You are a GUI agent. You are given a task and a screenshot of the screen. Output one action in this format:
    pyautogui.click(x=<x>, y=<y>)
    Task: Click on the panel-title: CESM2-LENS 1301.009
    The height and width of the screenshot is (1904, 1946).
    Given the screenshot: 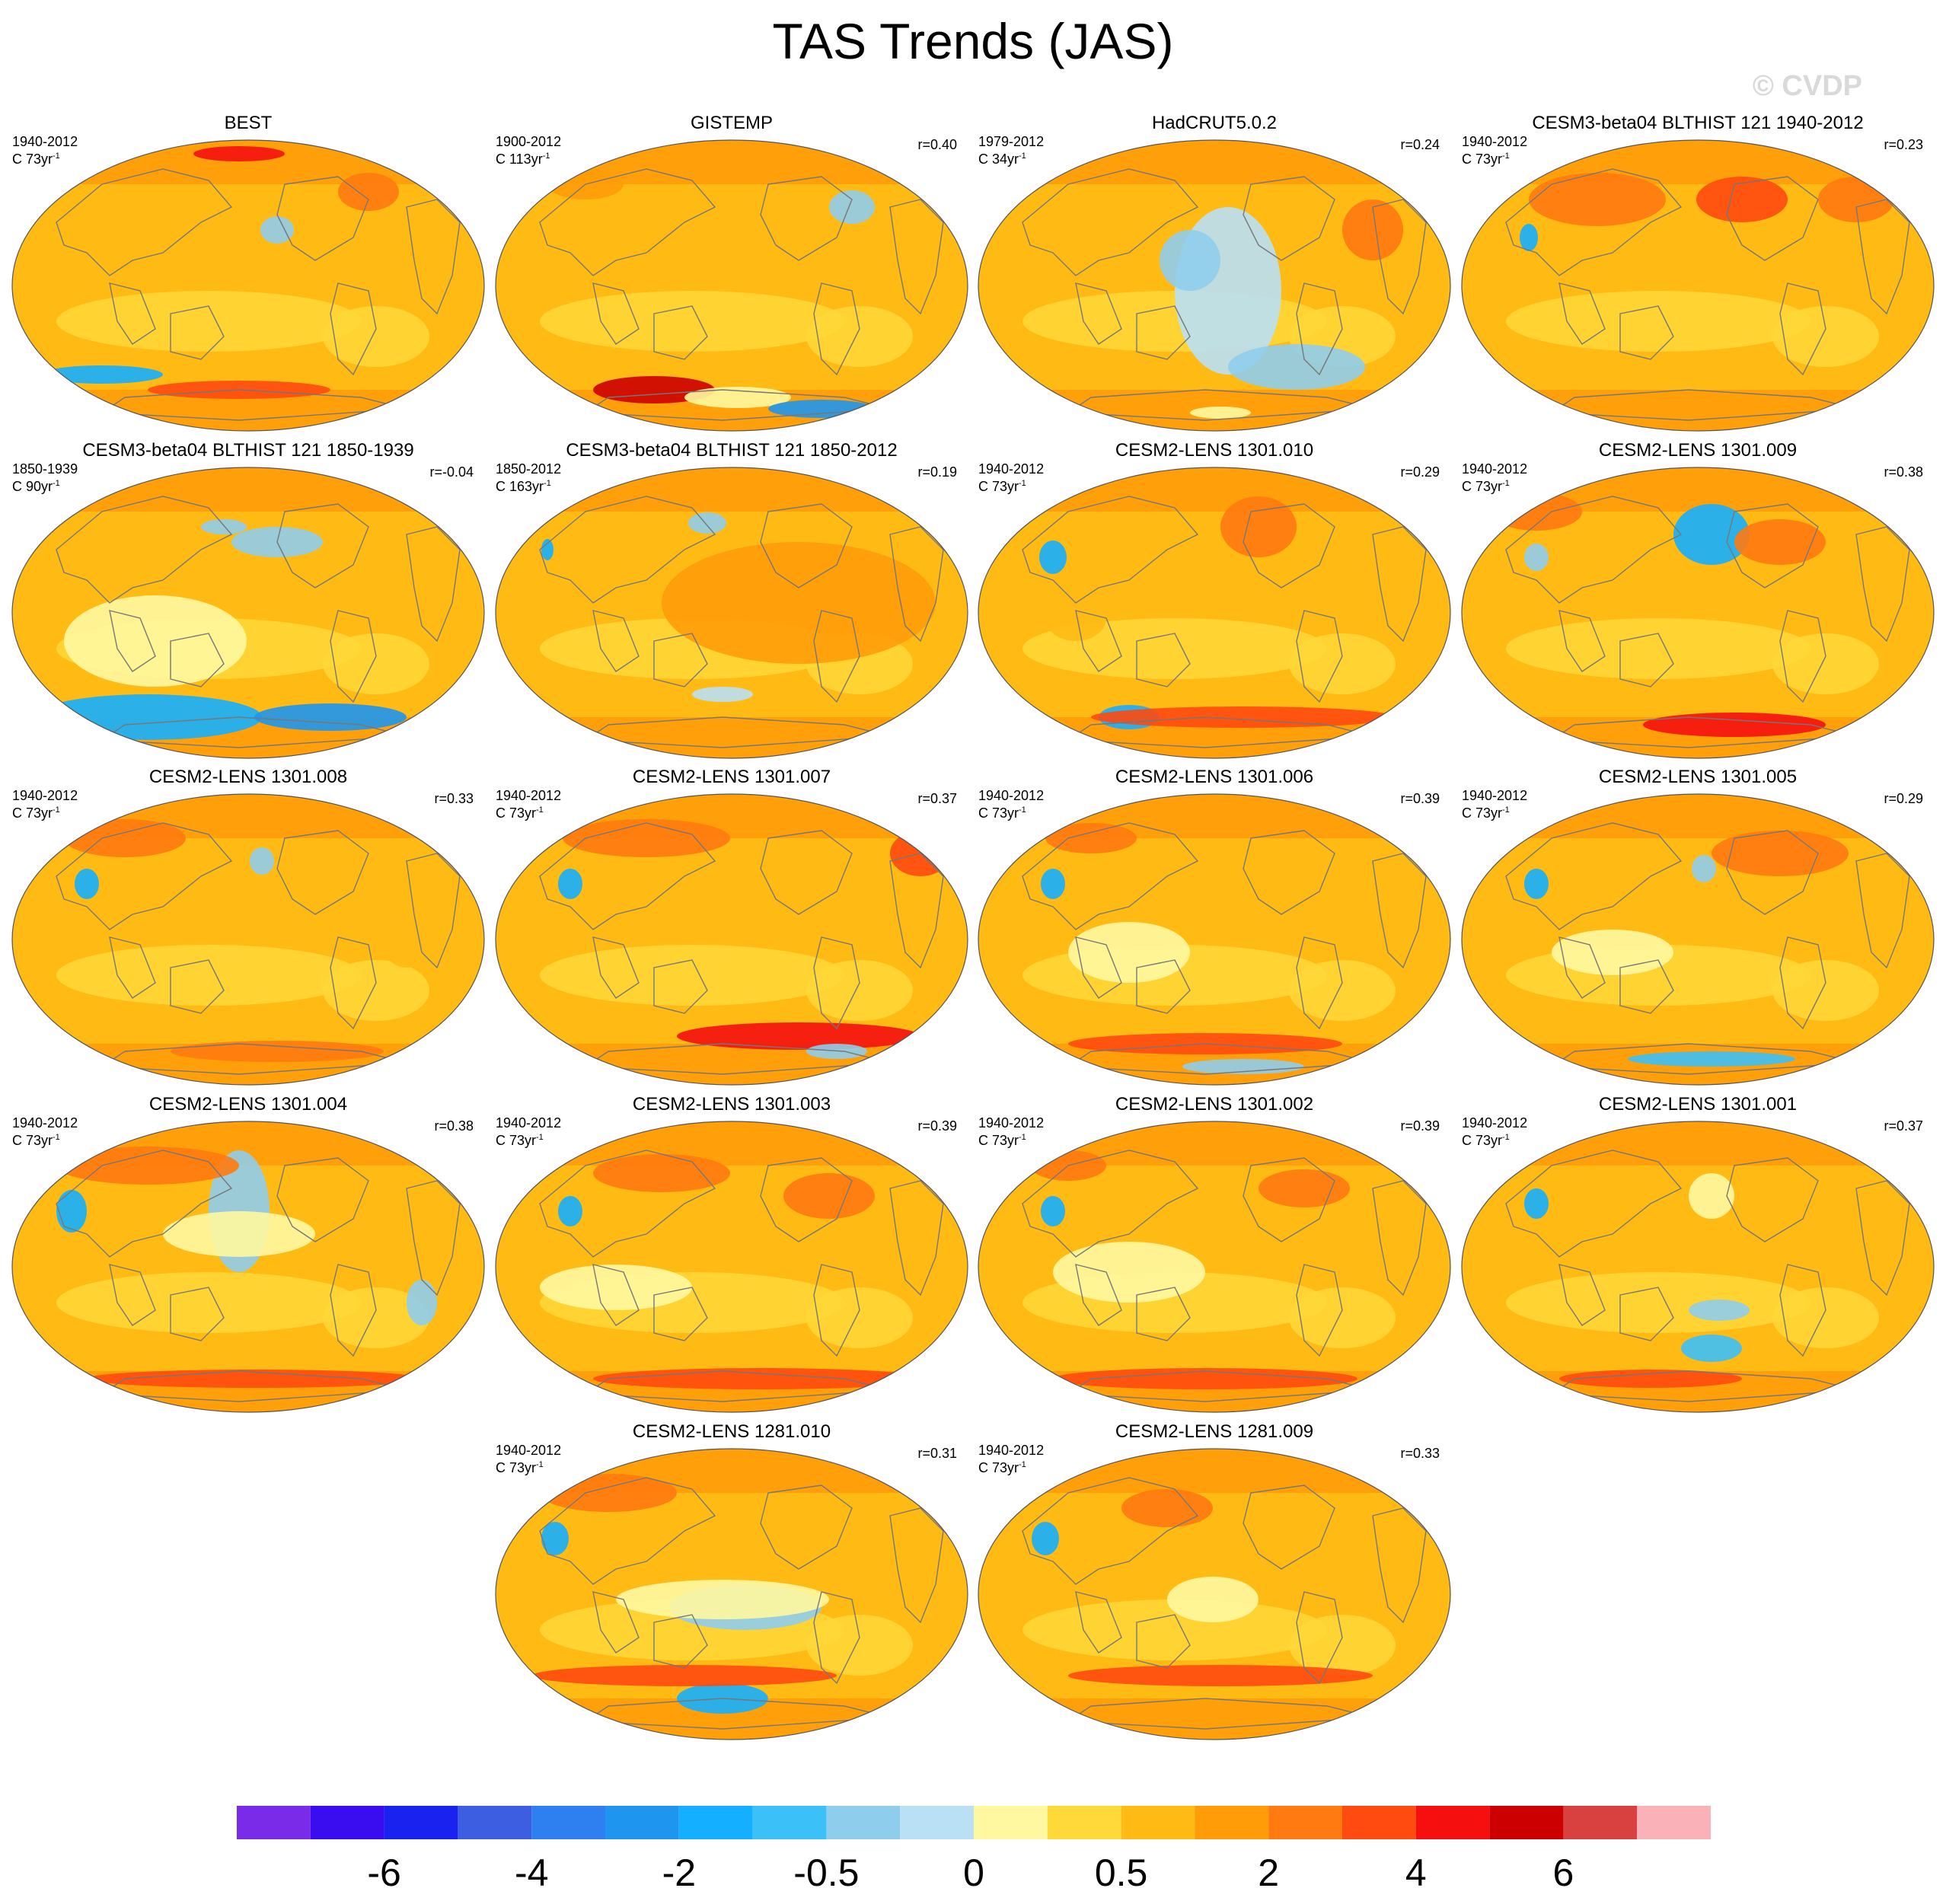 What is the action you would take?
    pyautogui.click(x=1698, y=451)
    